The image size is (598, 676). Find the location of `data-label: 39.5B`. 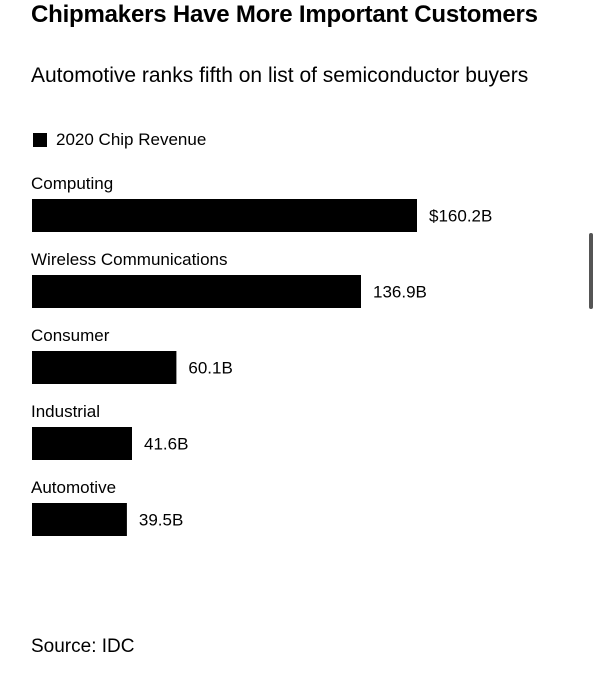

data-label: 39.5B is located at coordinates (161, 520).